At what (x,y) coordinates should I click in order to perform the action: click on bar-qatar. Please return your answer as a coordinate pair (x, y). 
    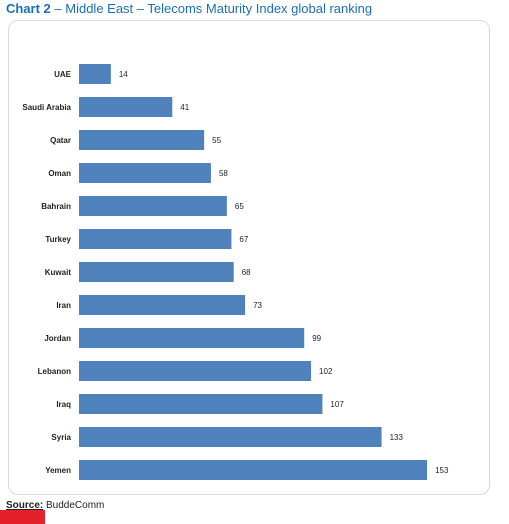
    Looking at the image, I should click on (142, 140).